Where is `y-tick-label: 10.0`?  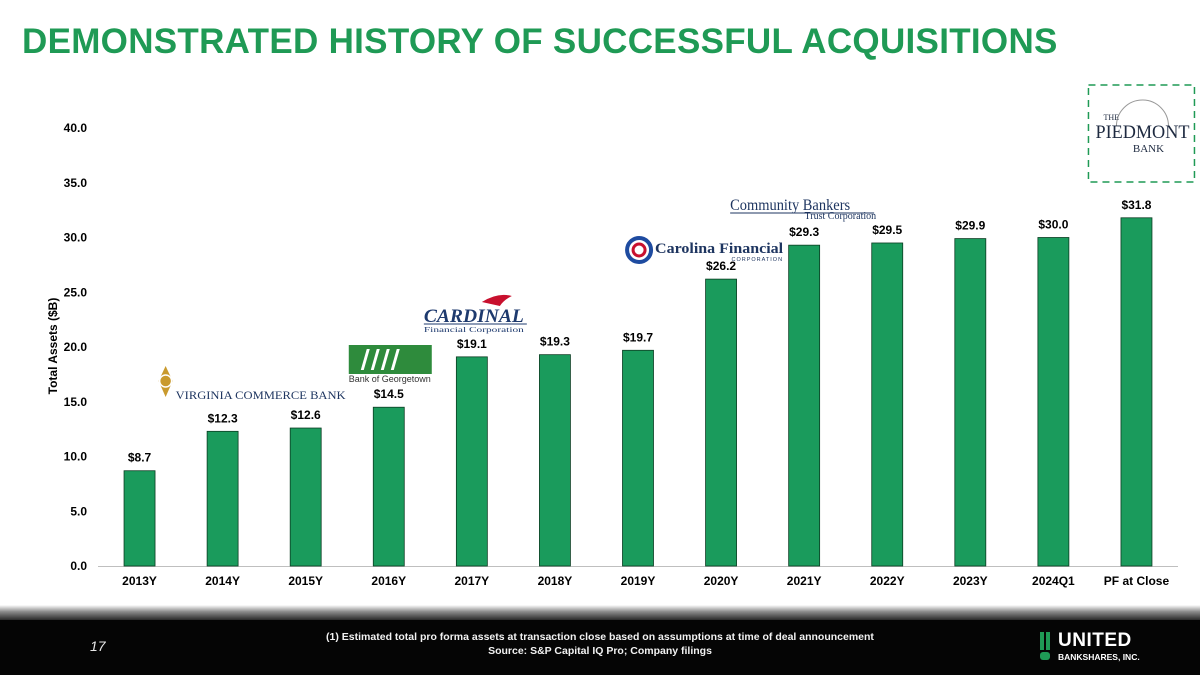 y-tick-label: 10.0 is located at coordinates (76, 457).